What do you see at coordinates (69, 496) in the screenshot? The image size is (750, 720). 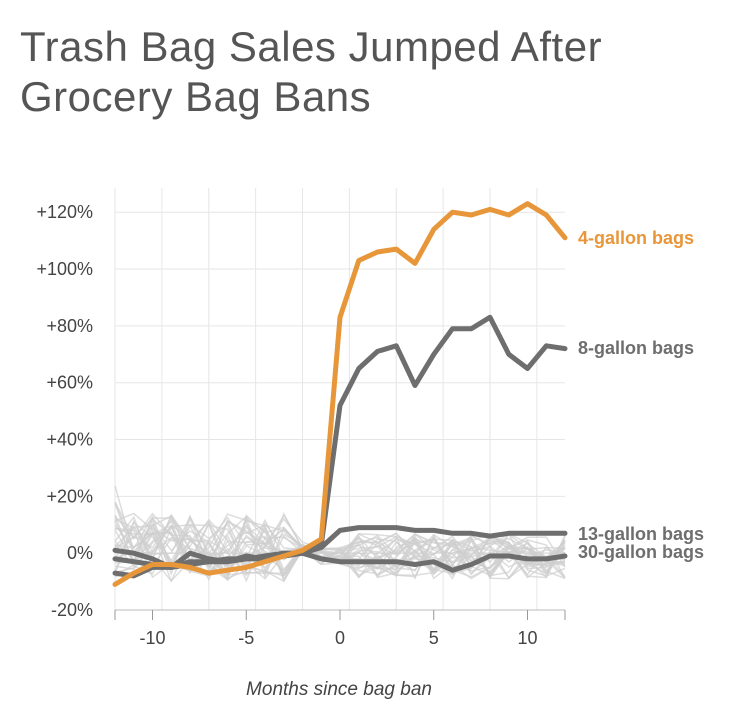 I see `y-tick-label: +20%` at bounding box center [69, 496].